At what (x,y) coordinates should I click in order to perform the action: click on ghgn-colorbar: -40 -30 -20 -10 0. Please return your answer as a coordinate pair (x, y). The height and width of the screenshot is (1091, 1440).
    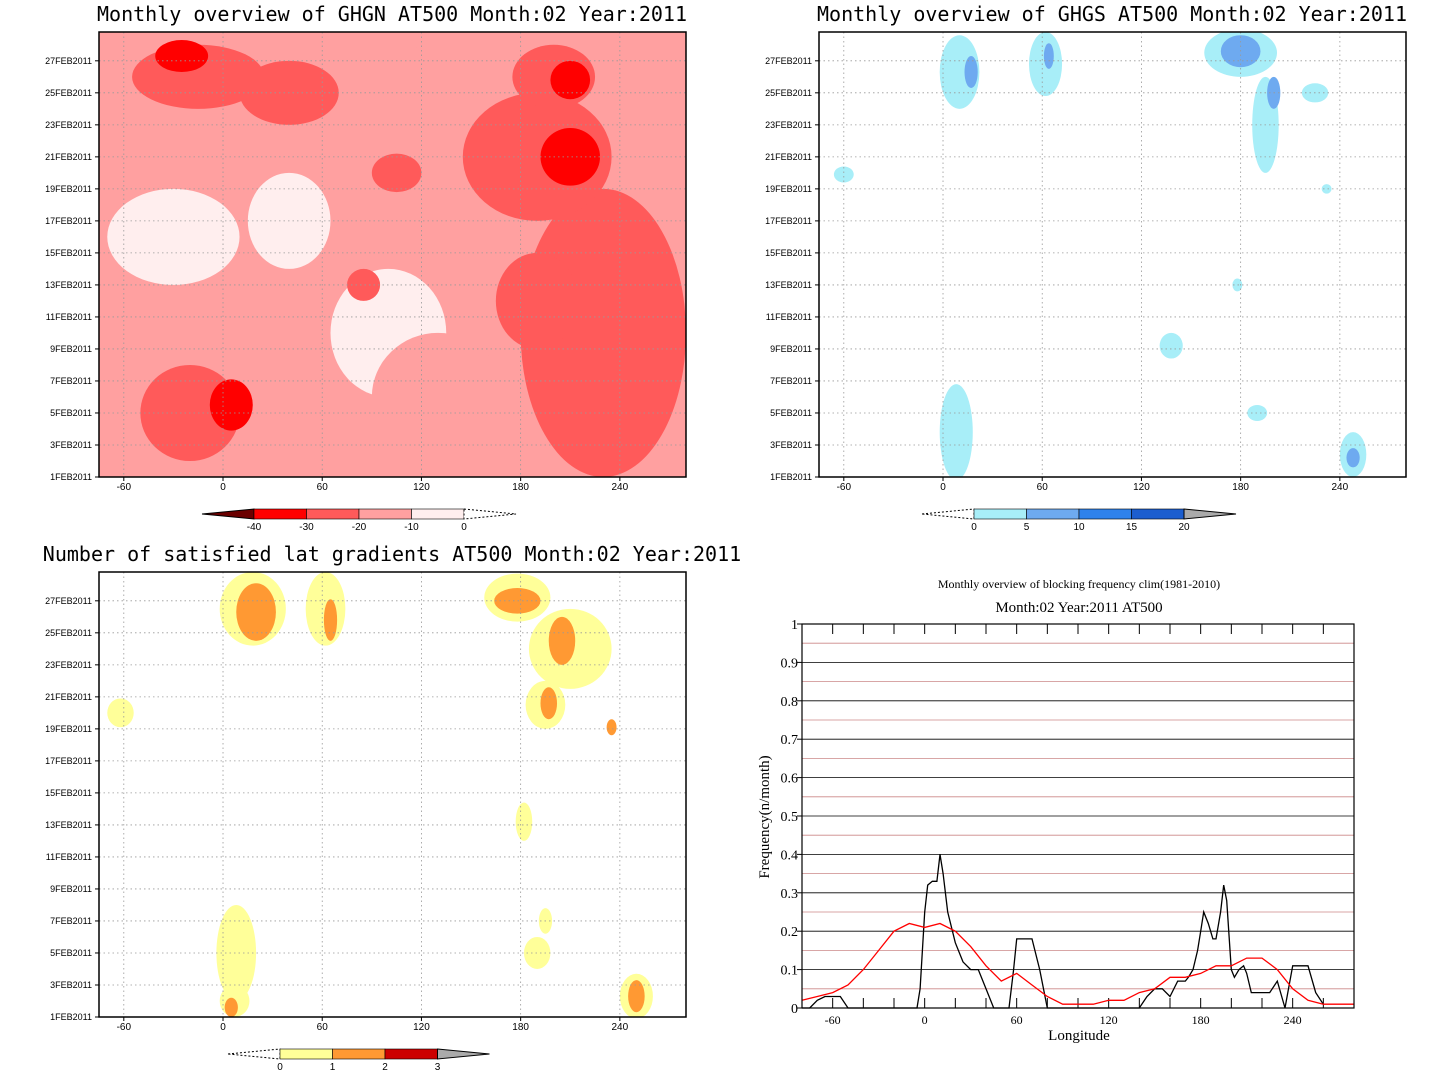
    Looking at the image, I should click on (359, 520).